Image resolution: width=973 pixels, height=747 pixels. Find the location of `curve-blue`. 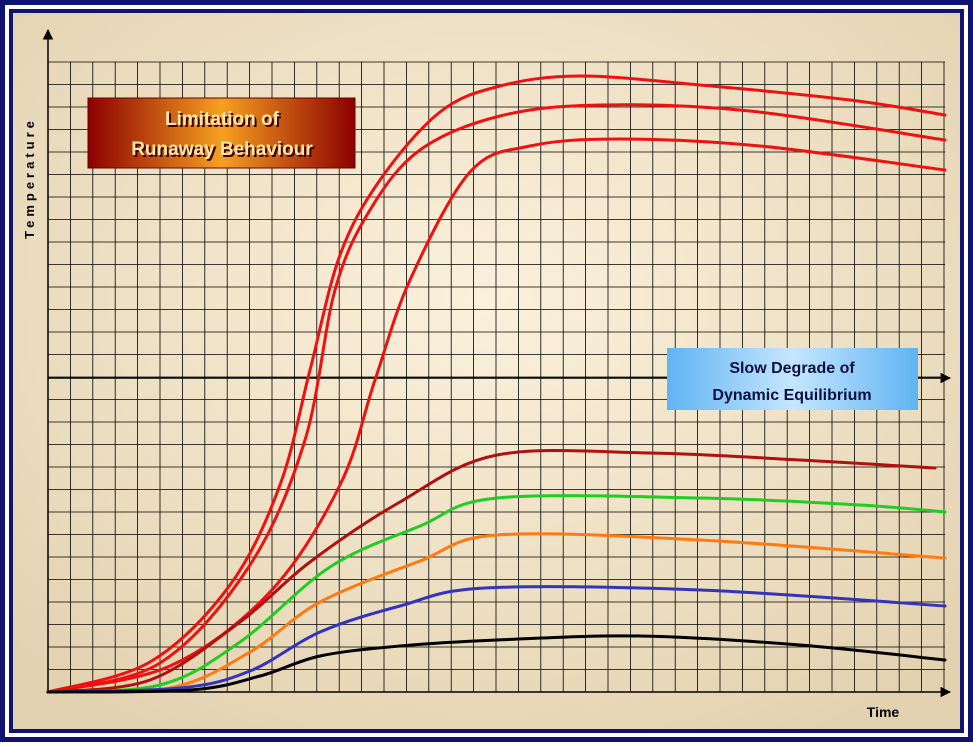

curve-blue is located at coordinates (496, 639).